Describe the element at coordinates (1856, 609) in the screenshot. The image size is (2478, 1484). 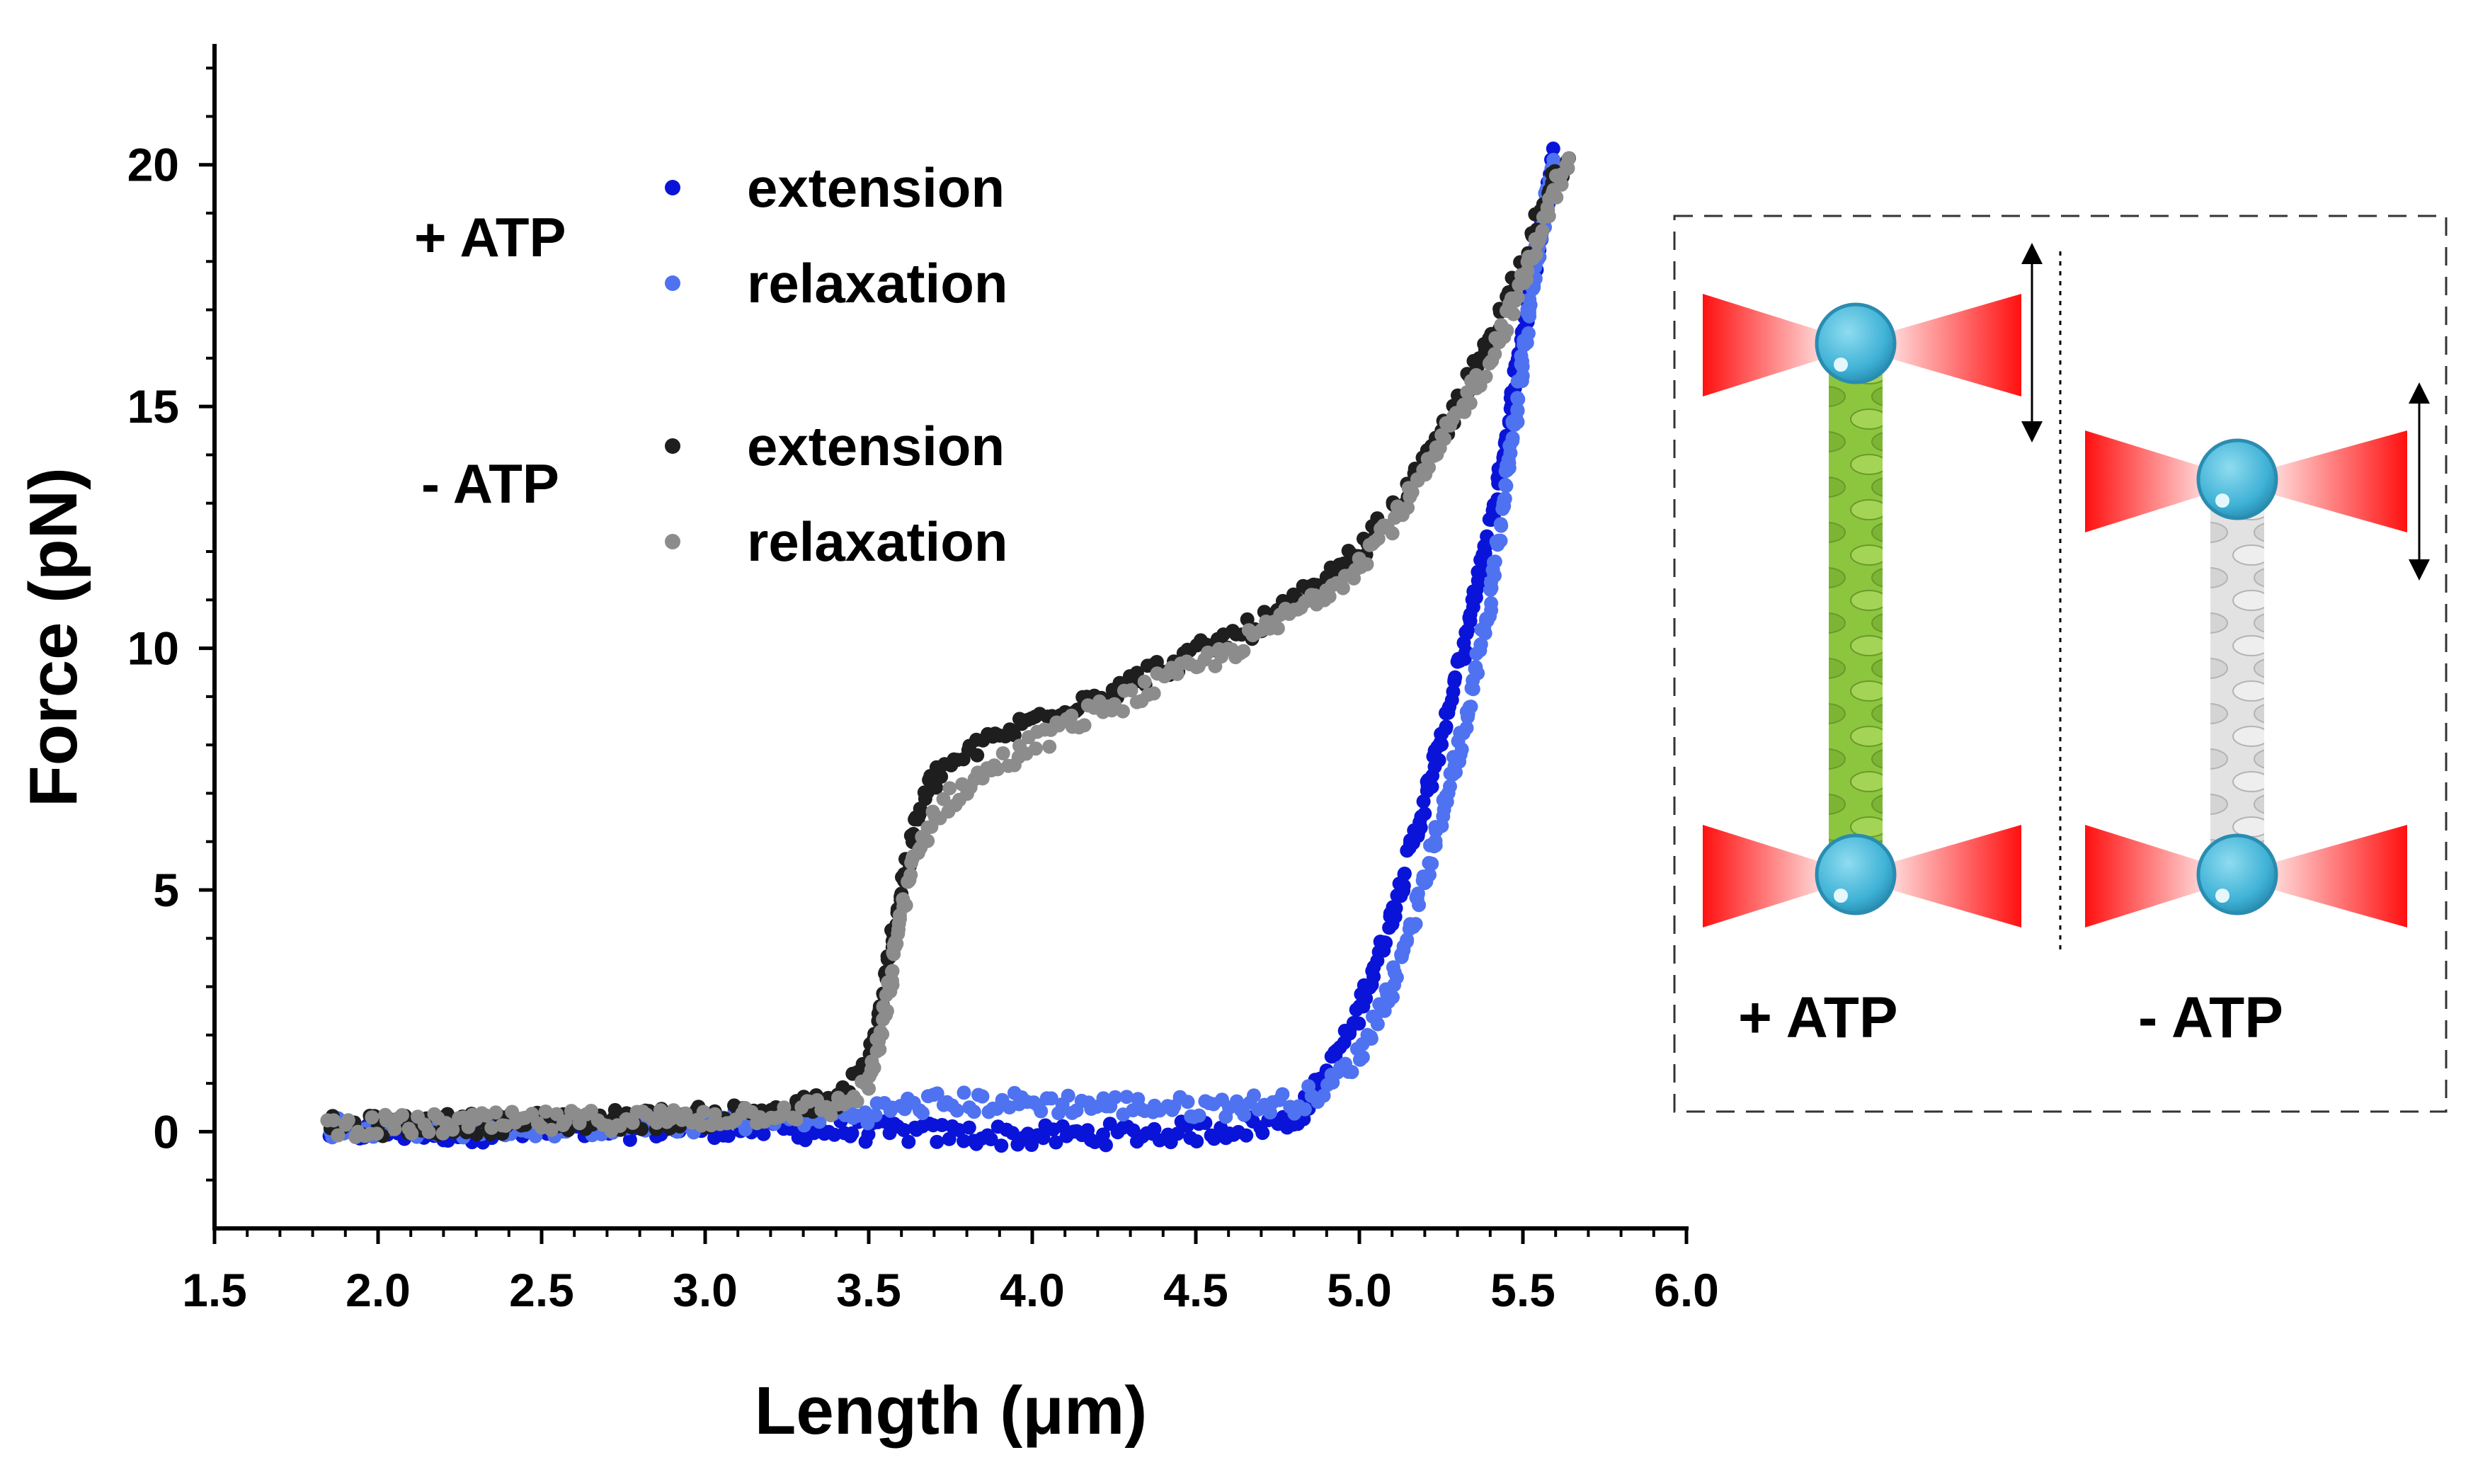
I see `filament-green` at that location.